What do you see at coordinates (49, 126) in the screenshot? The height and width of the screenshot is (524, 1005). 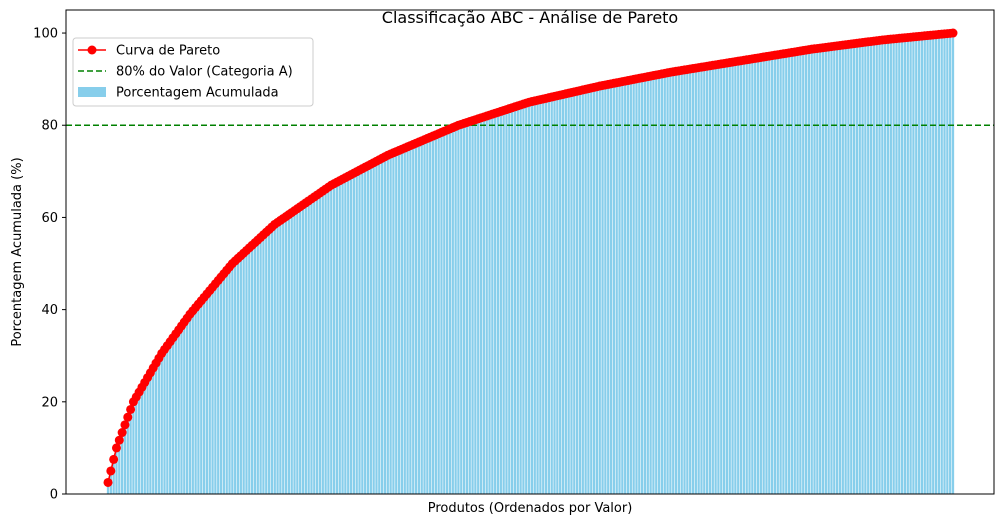 I see `y-tick-label: 80` at bounding box center [49, 126].